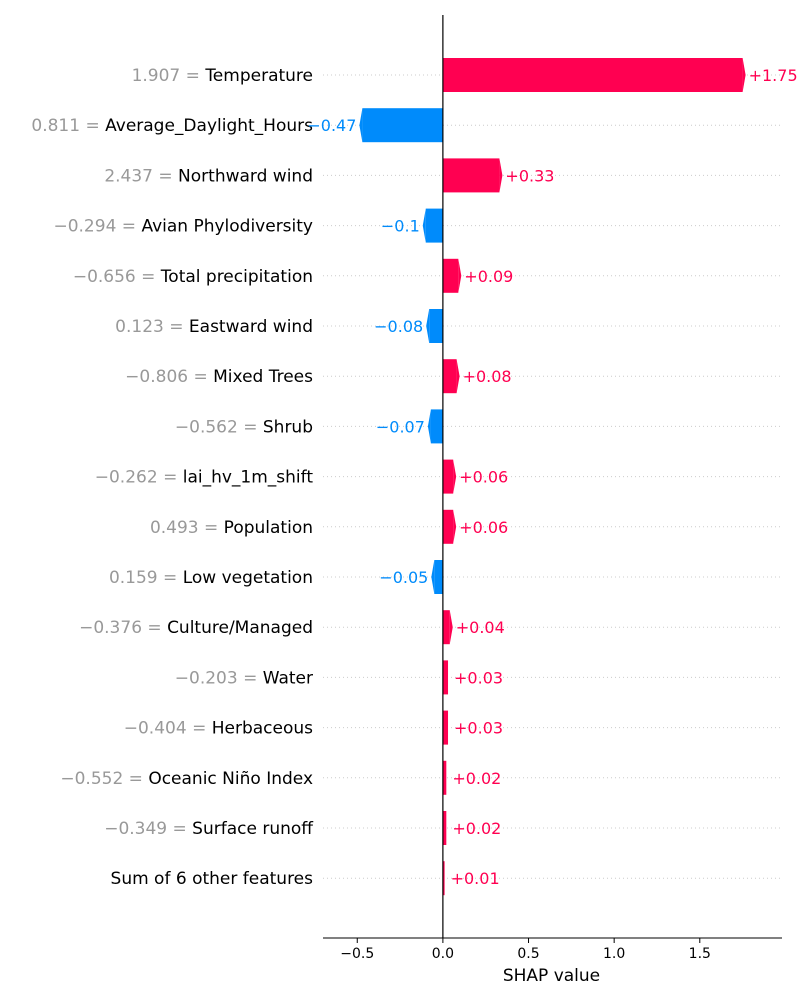 Image resolution: width=800 pixels, height=1000 pixels. Describe the element at coordinates (68, 126) in the screenshot. I see `feature-value: 0.811 =` at that location.